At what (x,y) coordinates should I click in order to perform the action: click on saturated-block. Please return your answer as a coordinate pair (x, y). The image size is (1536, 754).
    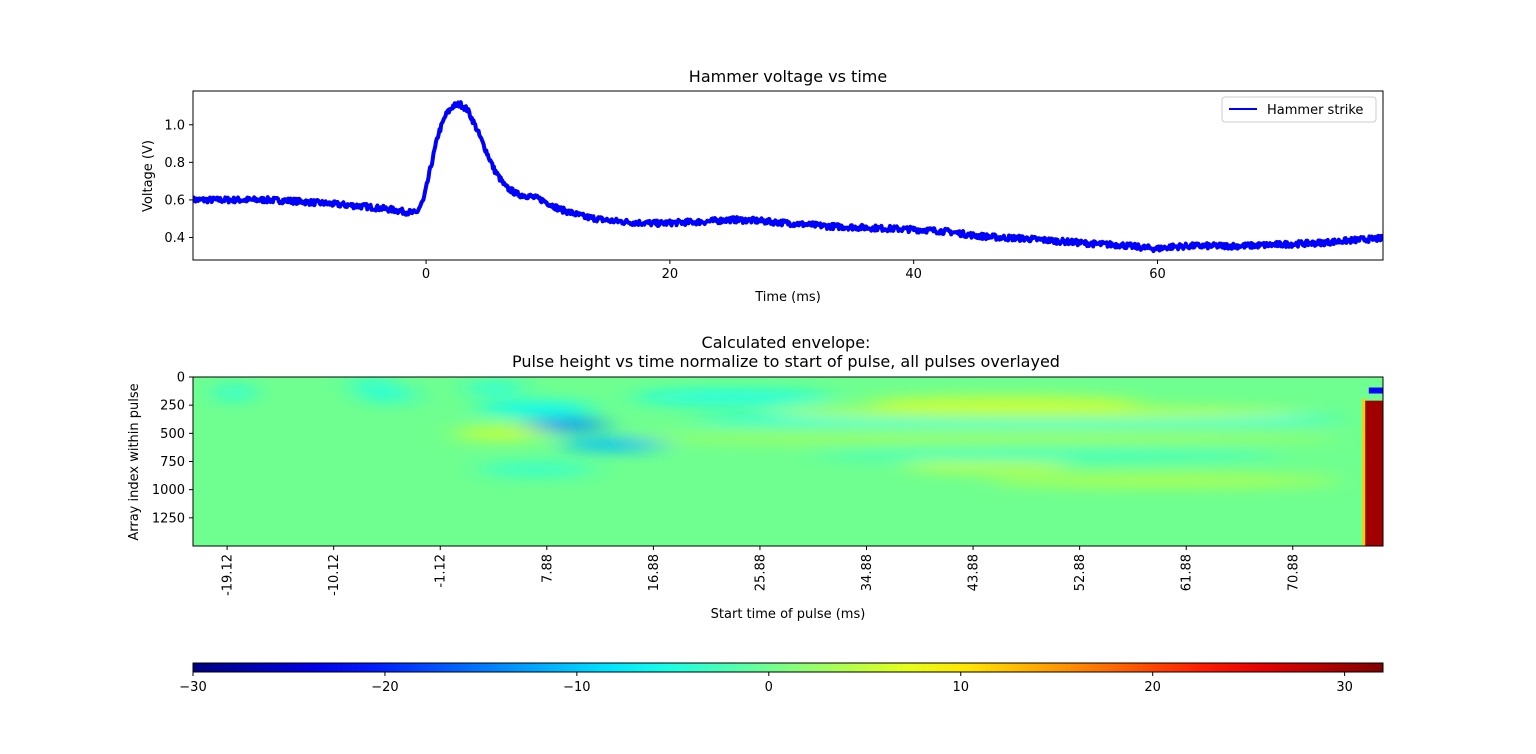
    Looking at the image, I should click on (1374, 473).